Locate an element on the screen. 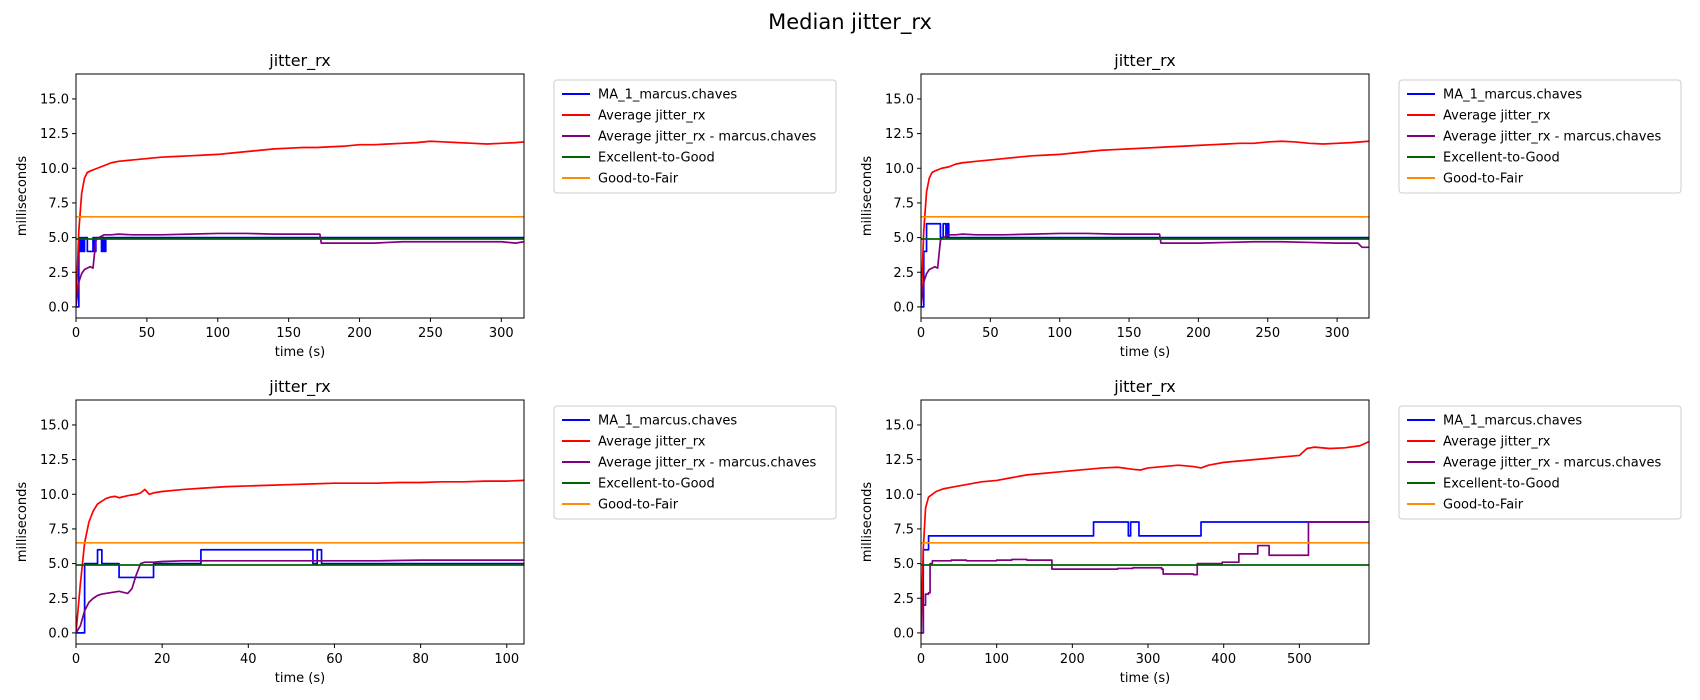 The width and height of the screenshot is (1700, 700). x-tick-label: 150 is located at coordinates (1129, 333).